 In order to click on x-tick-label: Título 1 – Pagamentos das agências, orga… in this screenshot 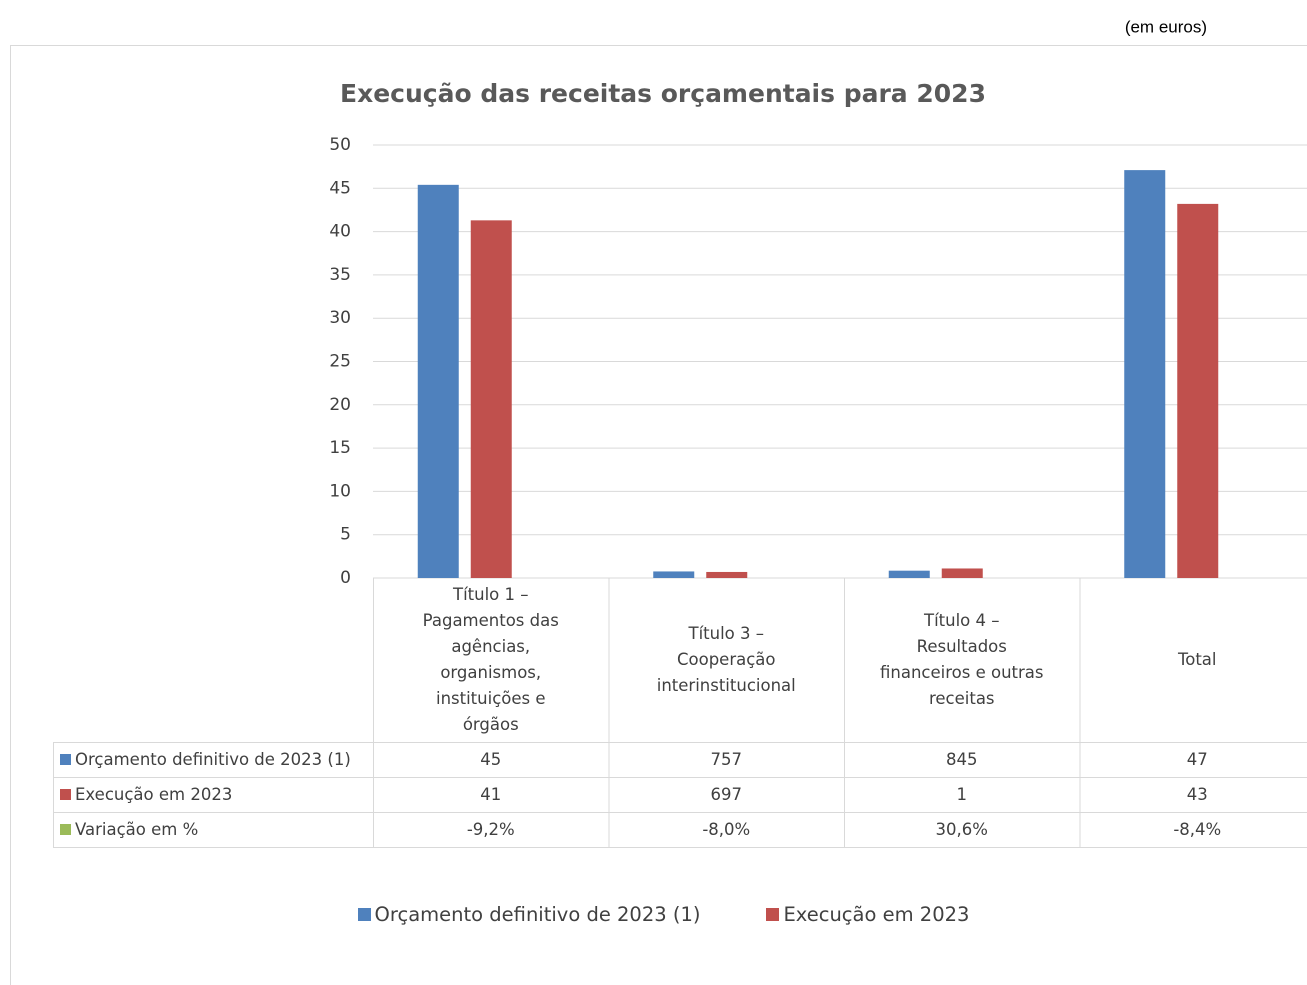, I will do `click(490, 659)`.